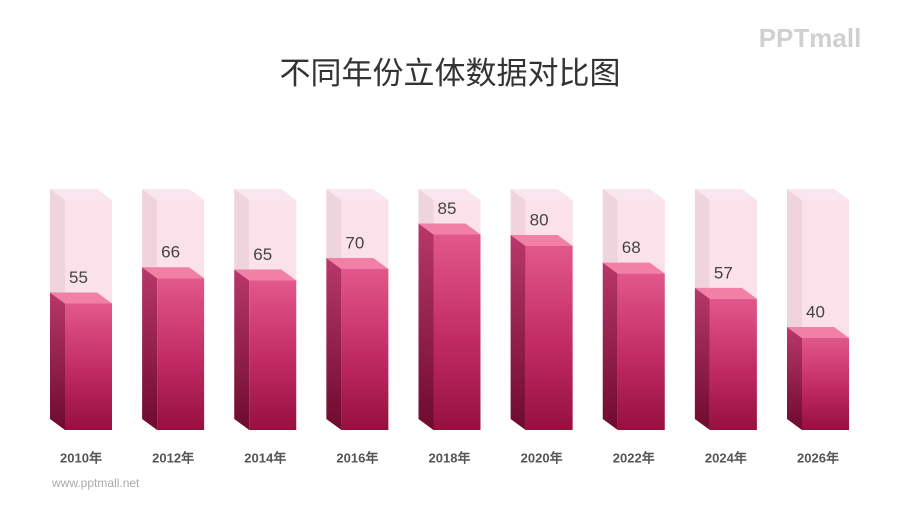 The width and height of the screenshot is (900, 506). Describe the element at coordinates (170, 252) in the screenshot. I see `value-label: 66` at that location.